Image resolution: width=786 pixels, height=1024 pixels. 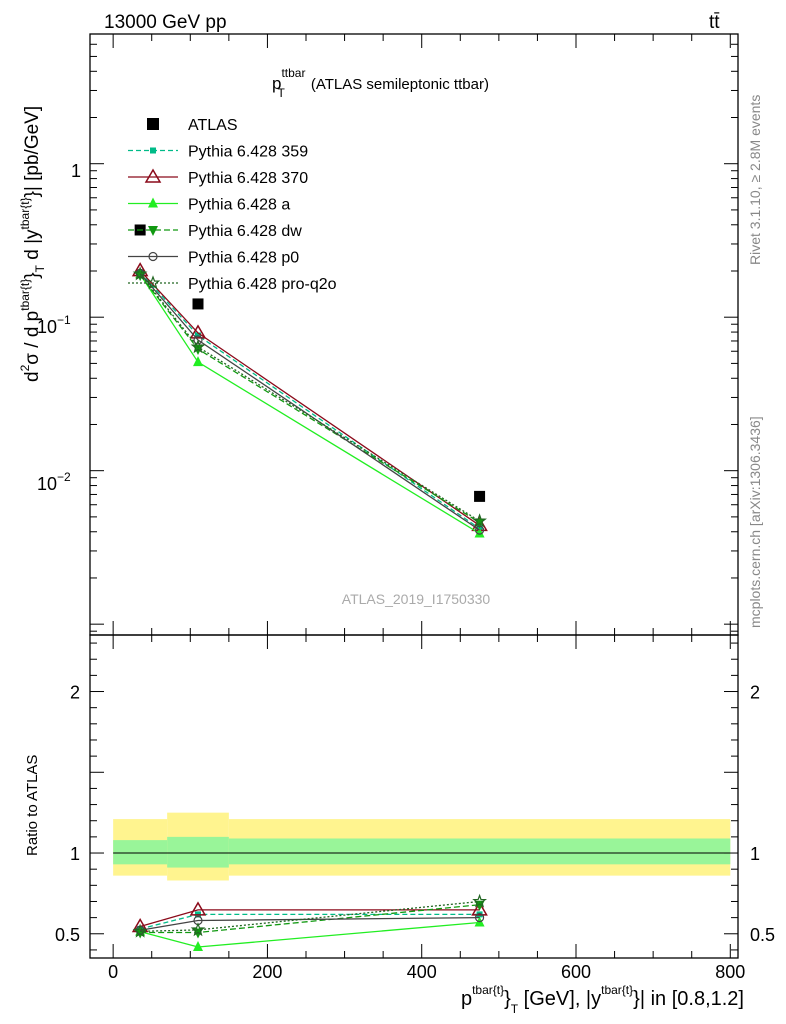 What do you see at coordinates (248, 178) in the screenshot?
I see `legend-label-1: Pythia 6.428 370` at bounding box center [248, 178].